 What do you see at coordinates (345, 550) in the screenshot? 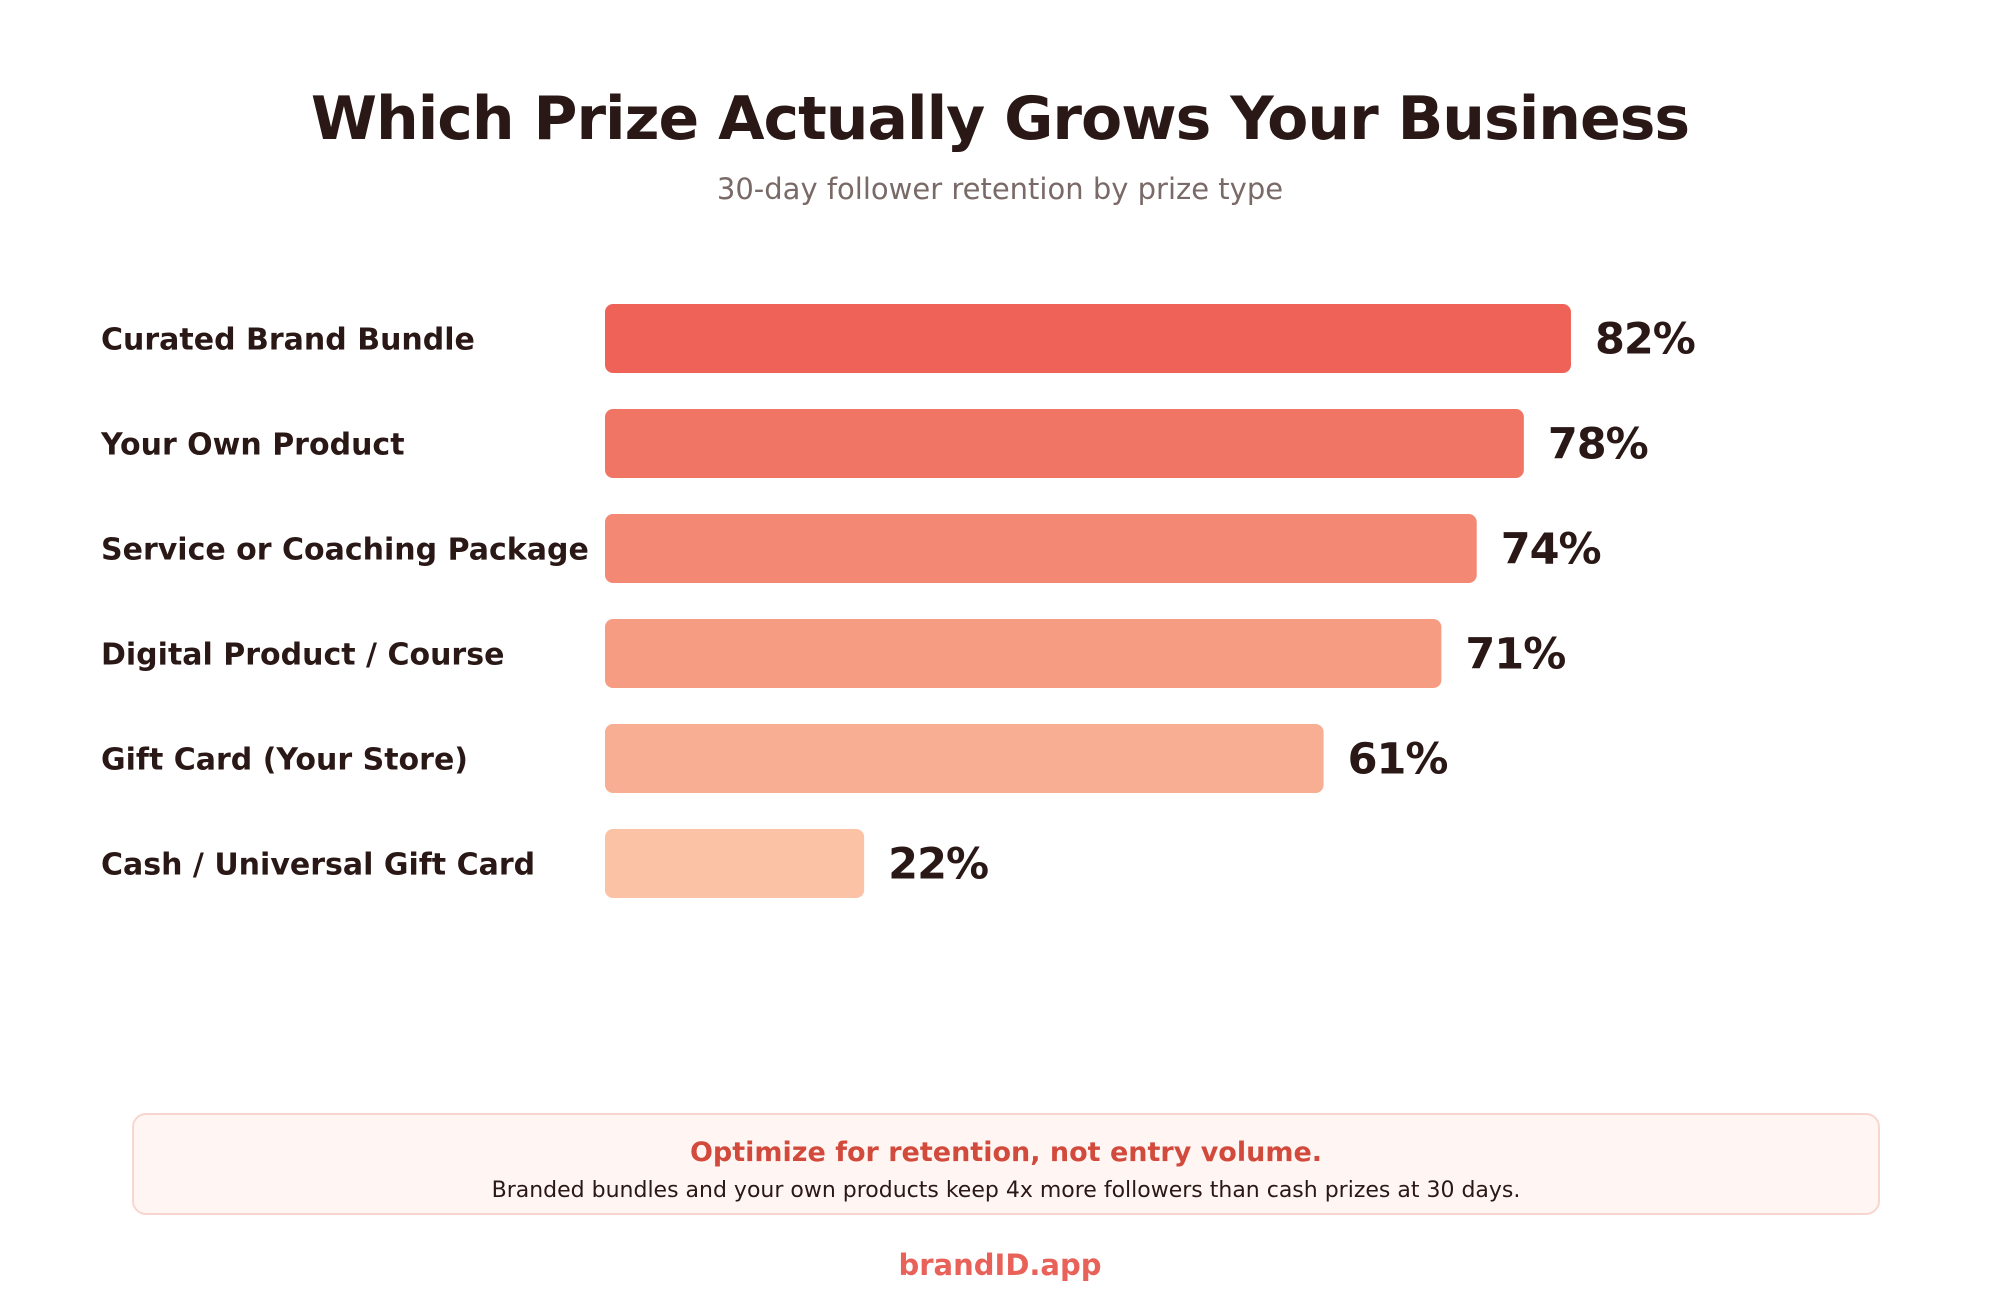
I see `category-label: Service or Coaching Package` at bounding box center [345, 550].